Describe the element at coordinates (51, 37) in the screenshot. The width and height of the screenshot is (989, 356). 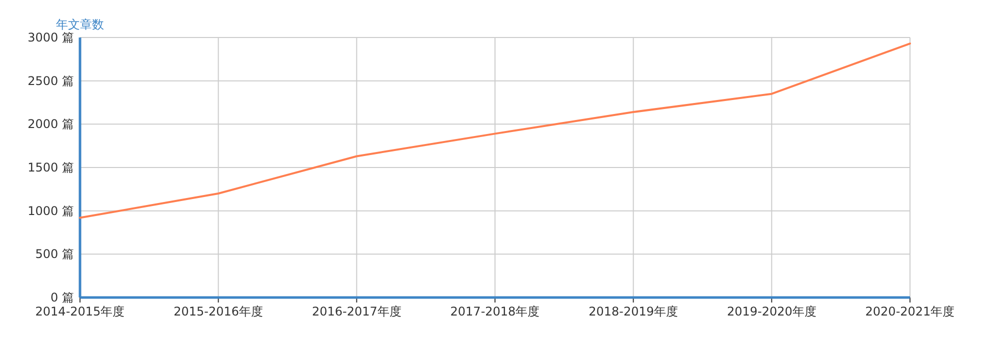
I see `y-tick-label: 3000 篇` at that location.